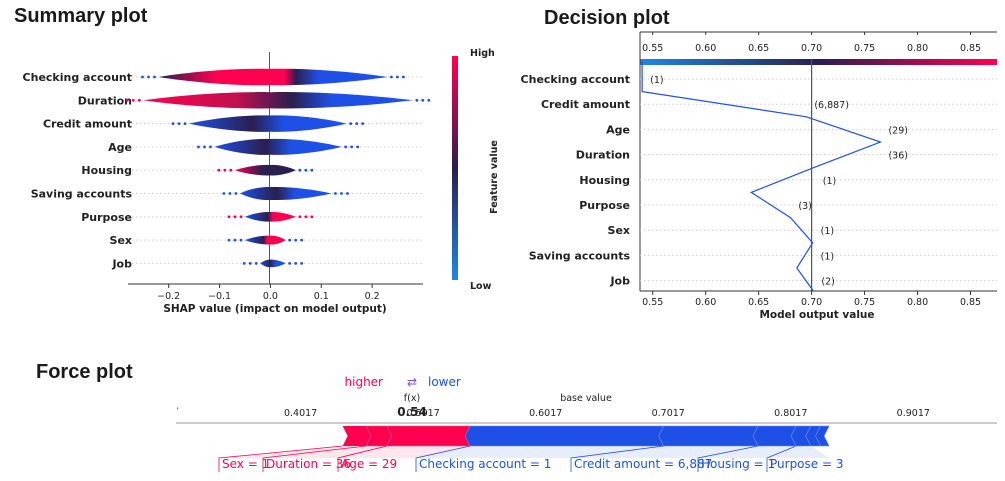  Describe the element at coordinates (106, 217) in the screenshot. I see `summary-feature-label: Purpose` at that location.